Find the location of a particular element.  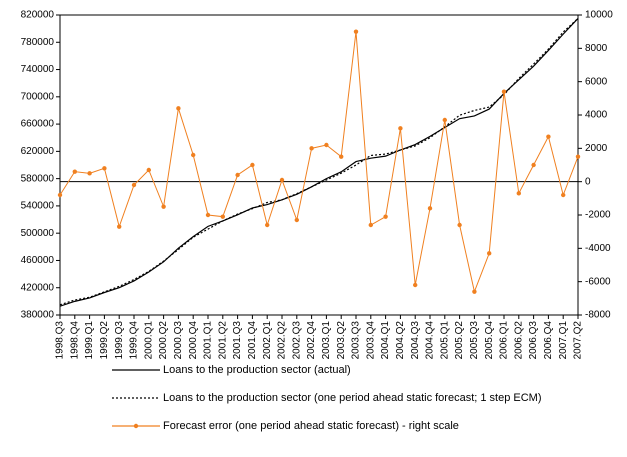

x-tick-label: 2000.Q4 is located at coordinates (193, 340).